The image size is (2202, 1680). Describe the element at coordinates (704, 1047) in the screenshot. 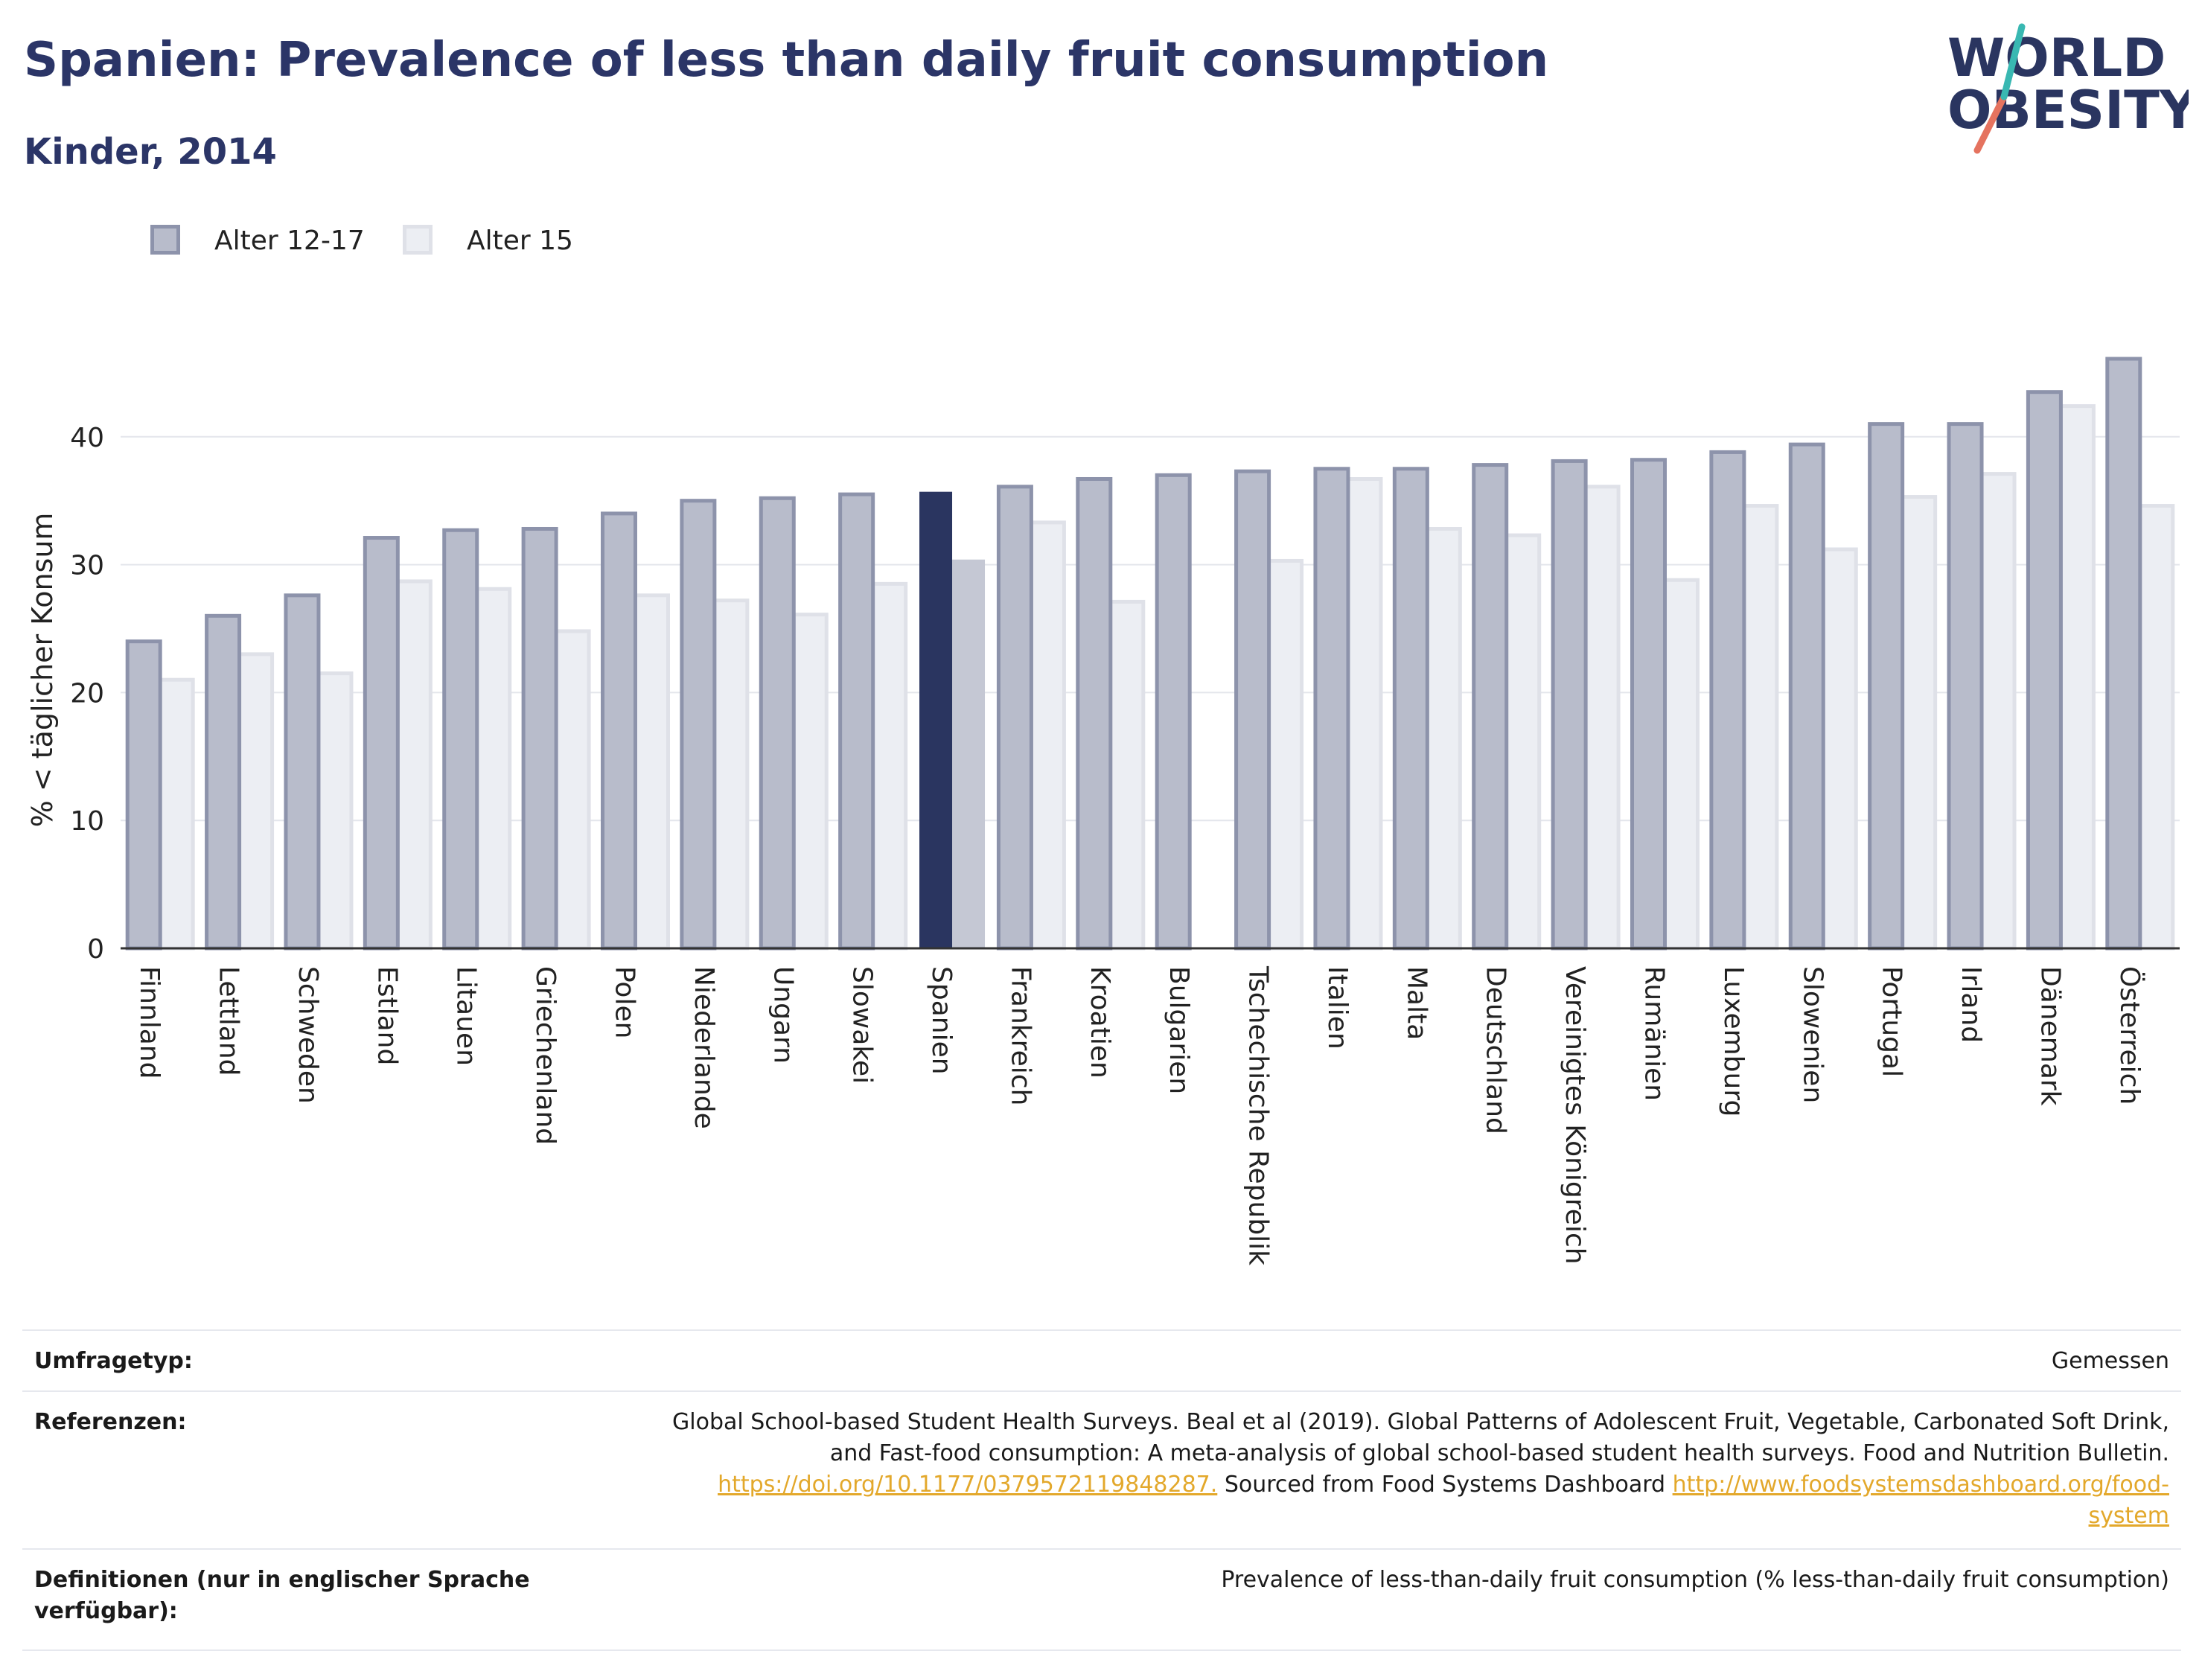

I see `x-tick-label: Niederlande` at that location.